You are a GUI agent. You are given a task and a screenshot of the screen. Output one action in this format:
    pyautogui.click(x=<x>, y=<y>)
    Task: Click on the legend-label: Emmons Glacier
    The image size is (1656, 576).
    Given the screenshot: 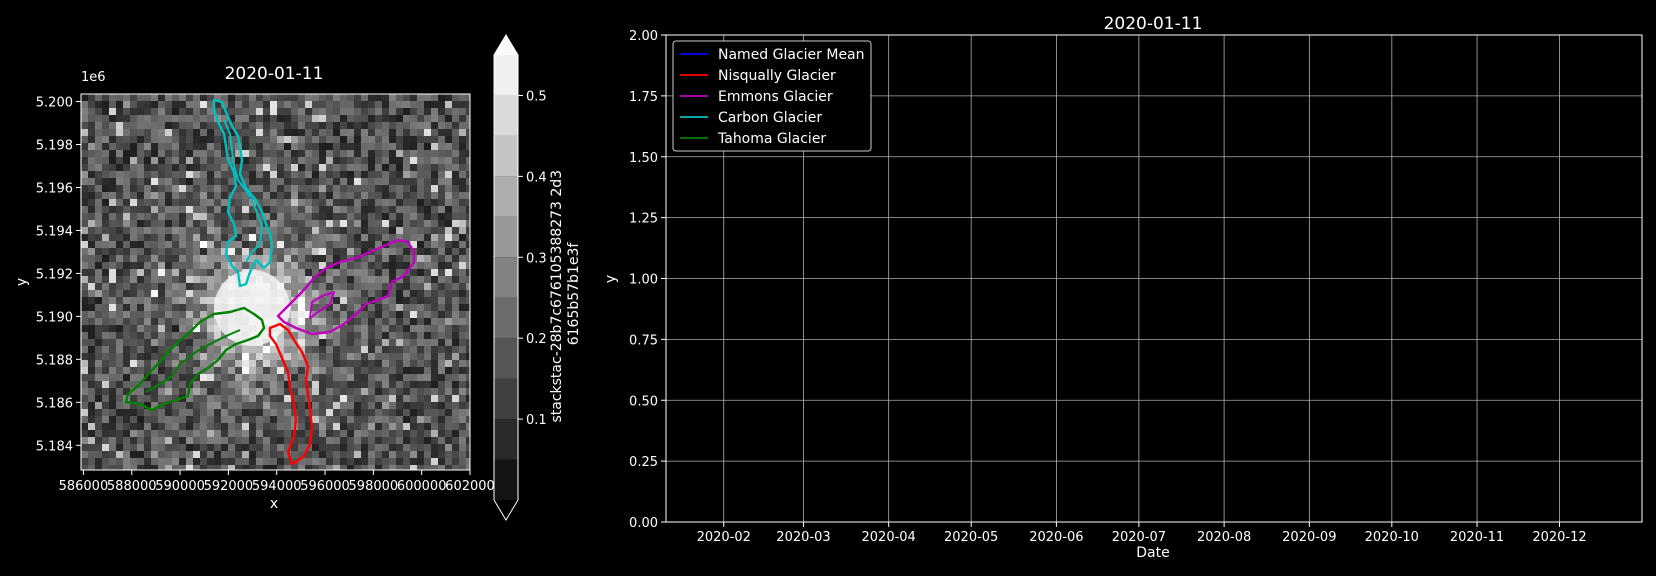 What is the action you would take?
    pyautogui.click(x=775, y=97)
    